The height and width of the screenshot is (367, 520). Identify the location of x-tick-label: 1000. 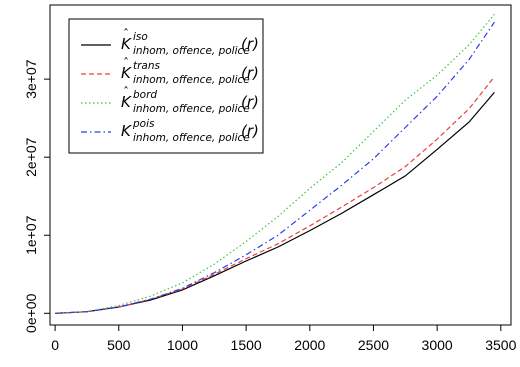
(182, 345).